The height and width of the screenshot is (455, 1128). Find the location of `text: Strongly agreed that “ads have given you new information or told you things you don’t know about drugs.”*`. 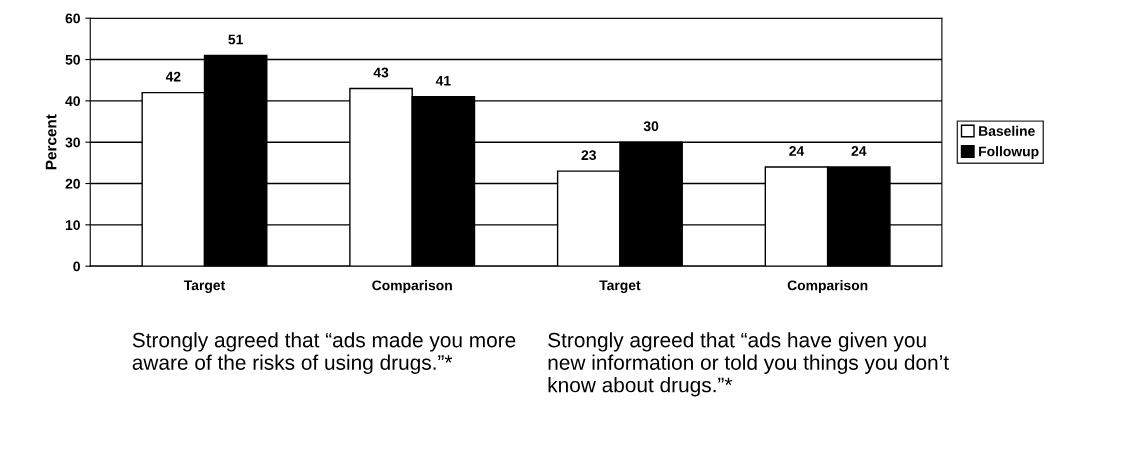

text: Strongly agreed that “ads have given you new information or told you things you don’t know about drugs.”* is located at coordinates (748, 364).